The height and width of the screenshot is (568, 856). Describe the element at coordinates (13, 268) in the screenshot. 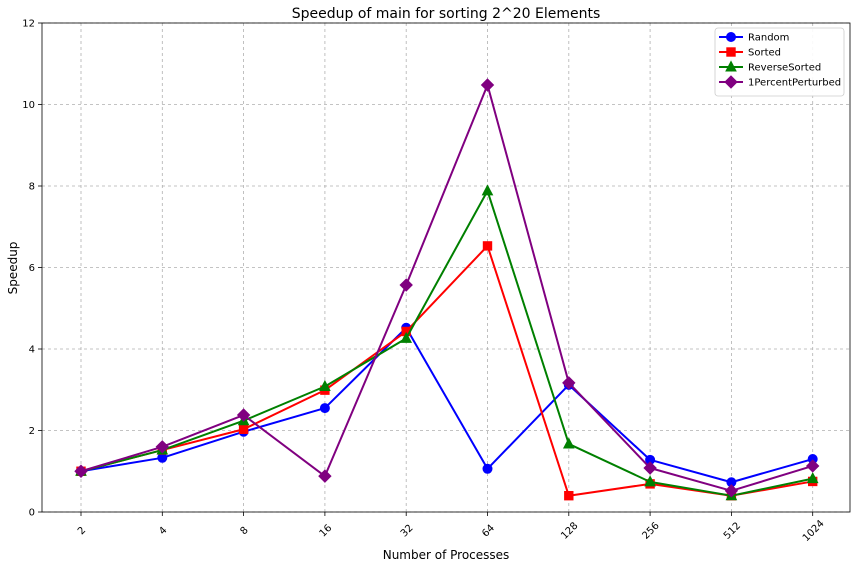

I see `y-axis-label: Speedup` at that location.